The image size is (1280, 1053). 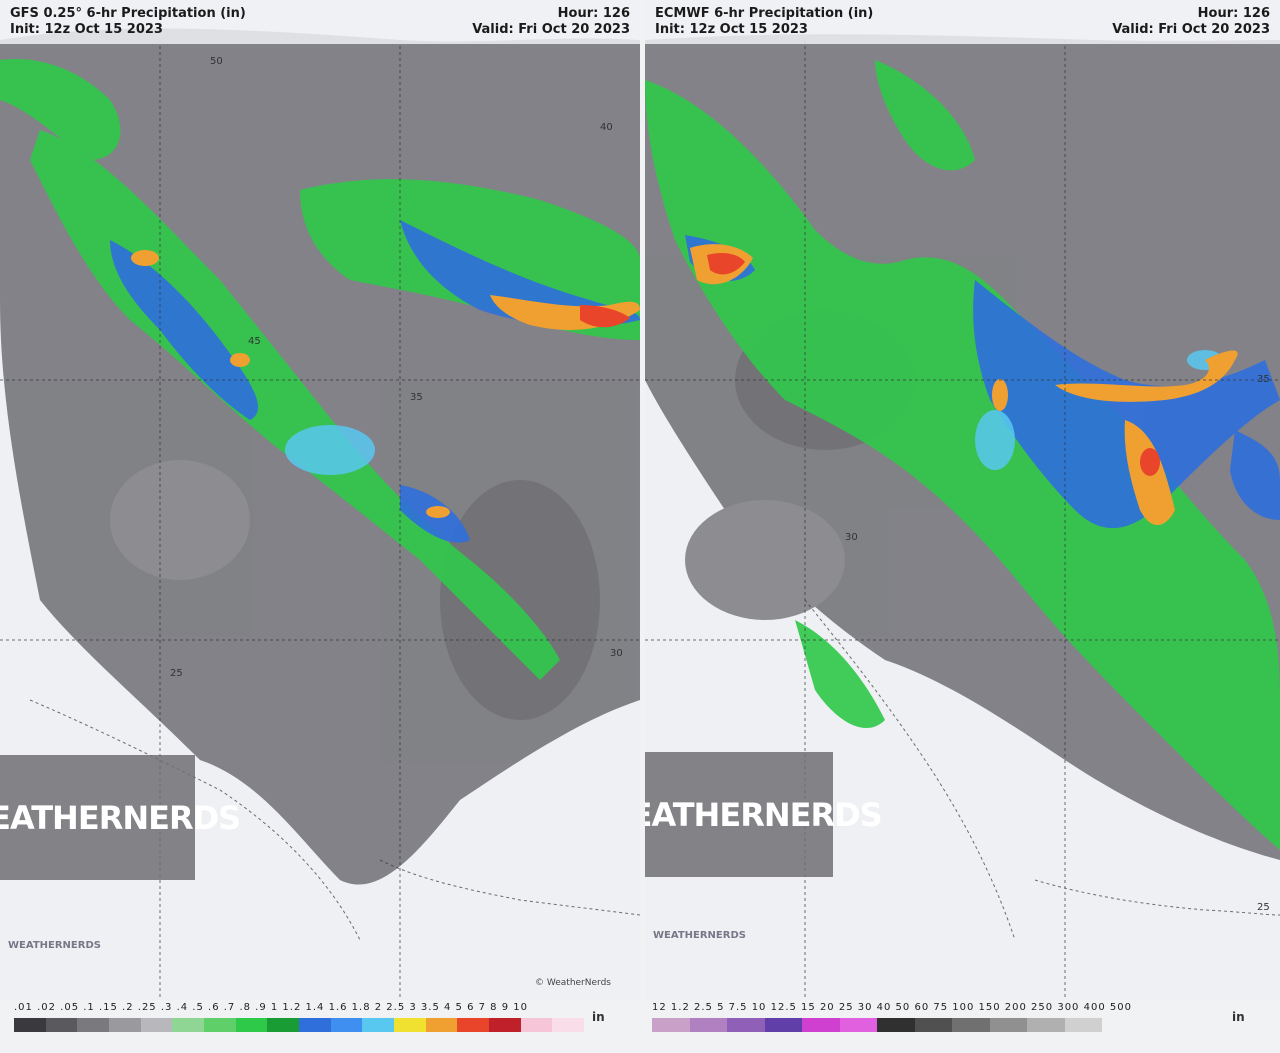 I want to click on right-legend-unit: in, so click(x=1238, y=1017).